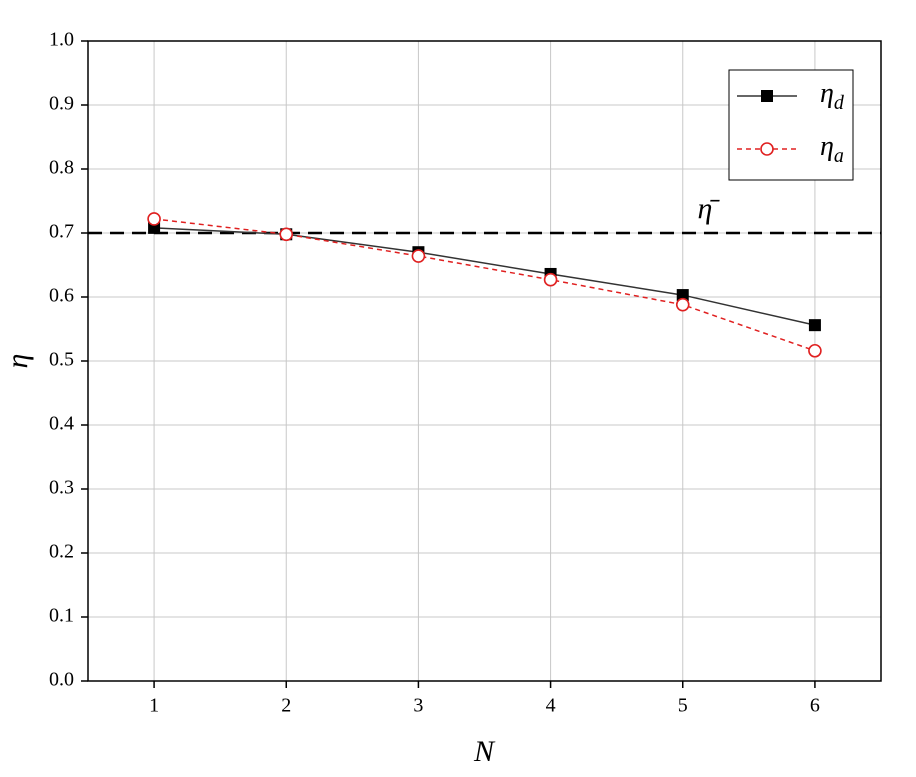 The height and width of the screenshot is (777, 916). I want to click on y-tick-label: 0.9, so click(61, 104).